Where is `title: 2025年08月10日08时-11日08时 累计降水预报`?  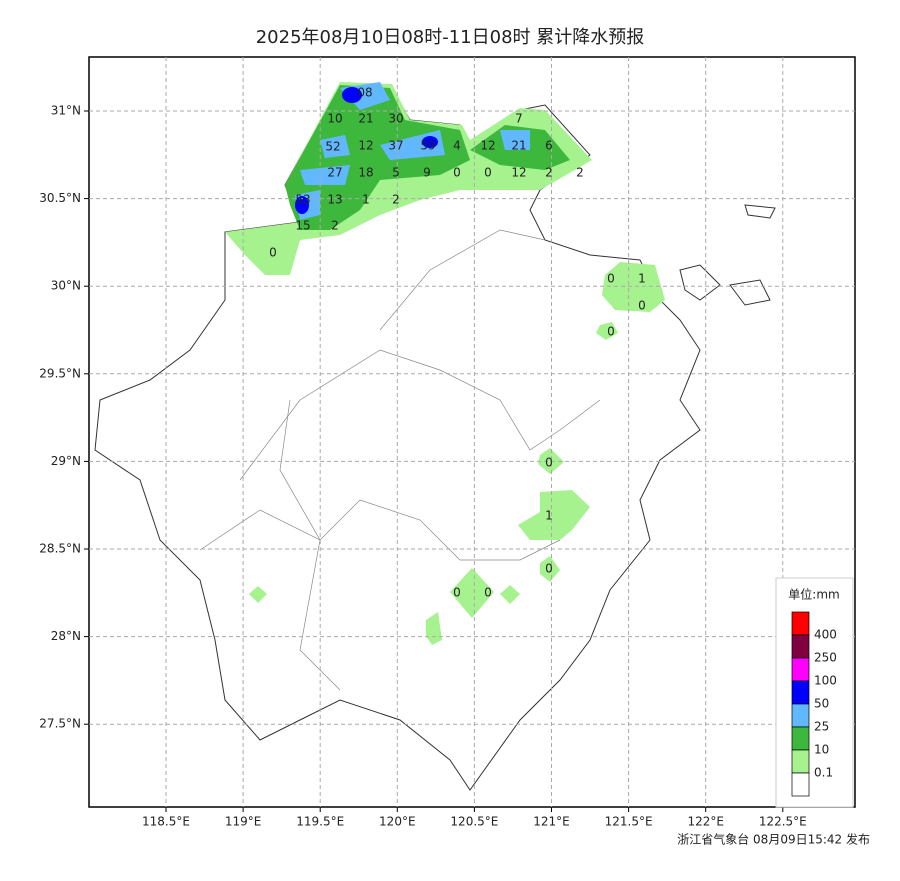 title: 2025年08月10日08时-11日08时 累计降水预报 is located at coordinates (450, 37).